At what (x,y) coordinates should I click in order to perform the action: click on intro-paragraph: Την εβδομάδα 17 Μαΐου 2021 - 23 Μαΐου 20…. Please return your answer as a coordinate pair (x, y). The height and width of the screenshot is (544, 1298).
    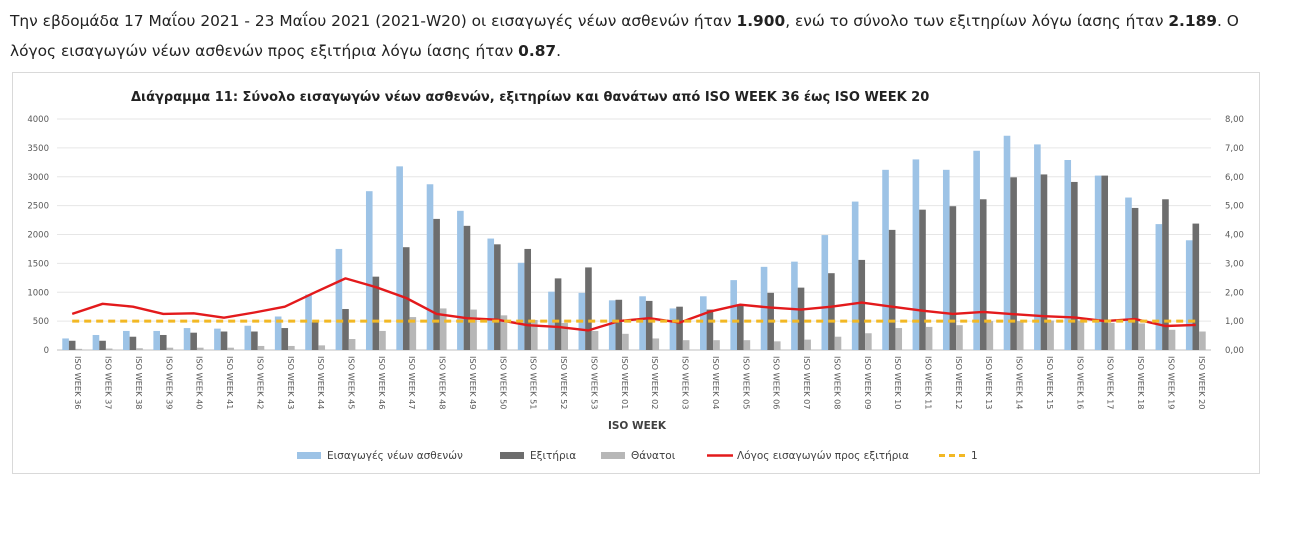
    Looking at the image, I should click on (647, 36).